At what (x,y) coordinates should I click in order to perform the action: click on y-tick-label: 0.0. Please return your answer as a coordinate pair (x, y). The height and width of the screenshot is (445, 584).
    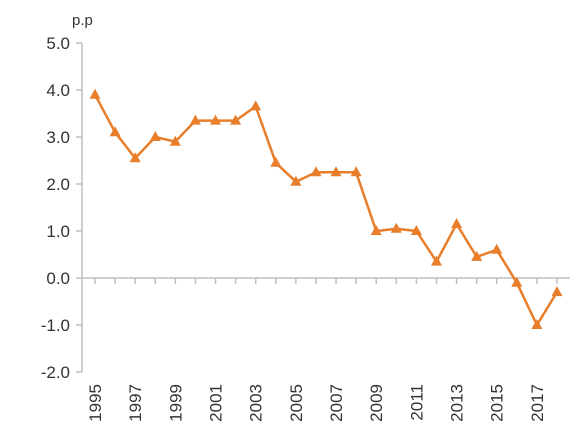
    Looking at the image, I should click on (58, 278).